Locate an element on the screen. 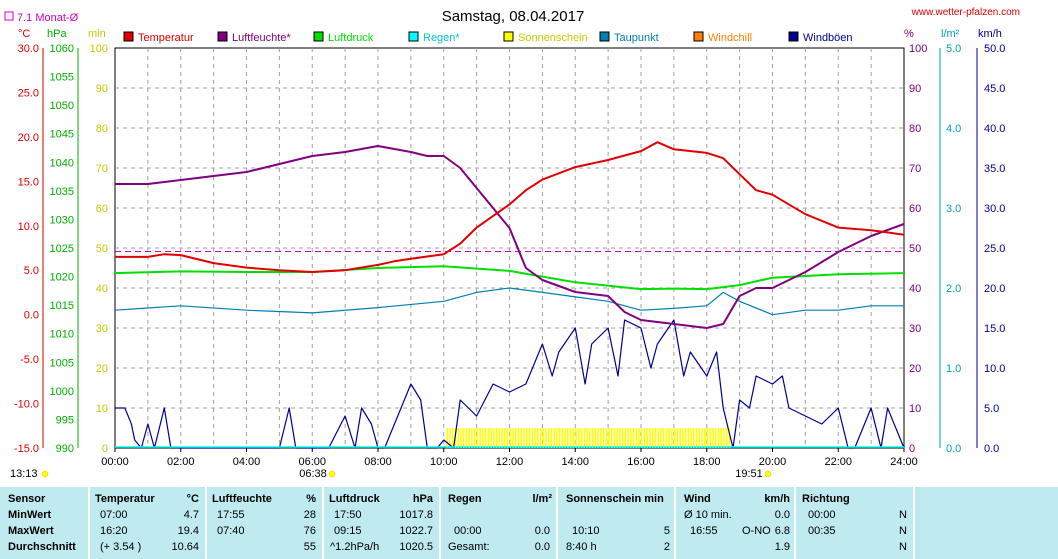 The width and height of the screenshot is (1058, 559). wind-tick-7: 15.0 is located at coordinates (994, 329).